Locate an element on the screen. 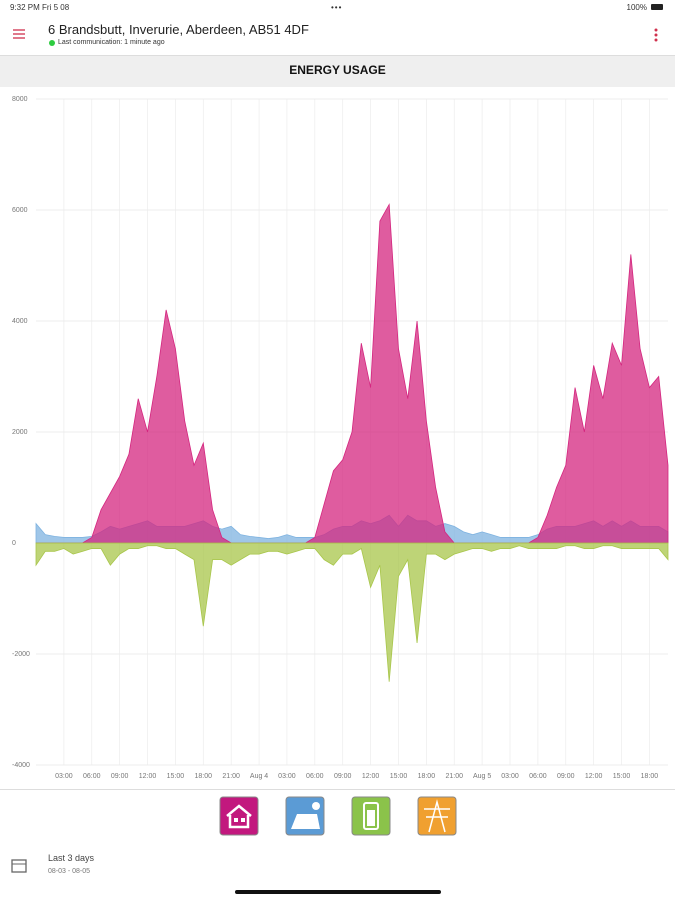 This screenshot has height=900, width=675. section-band is located at coordinates (337, 71).